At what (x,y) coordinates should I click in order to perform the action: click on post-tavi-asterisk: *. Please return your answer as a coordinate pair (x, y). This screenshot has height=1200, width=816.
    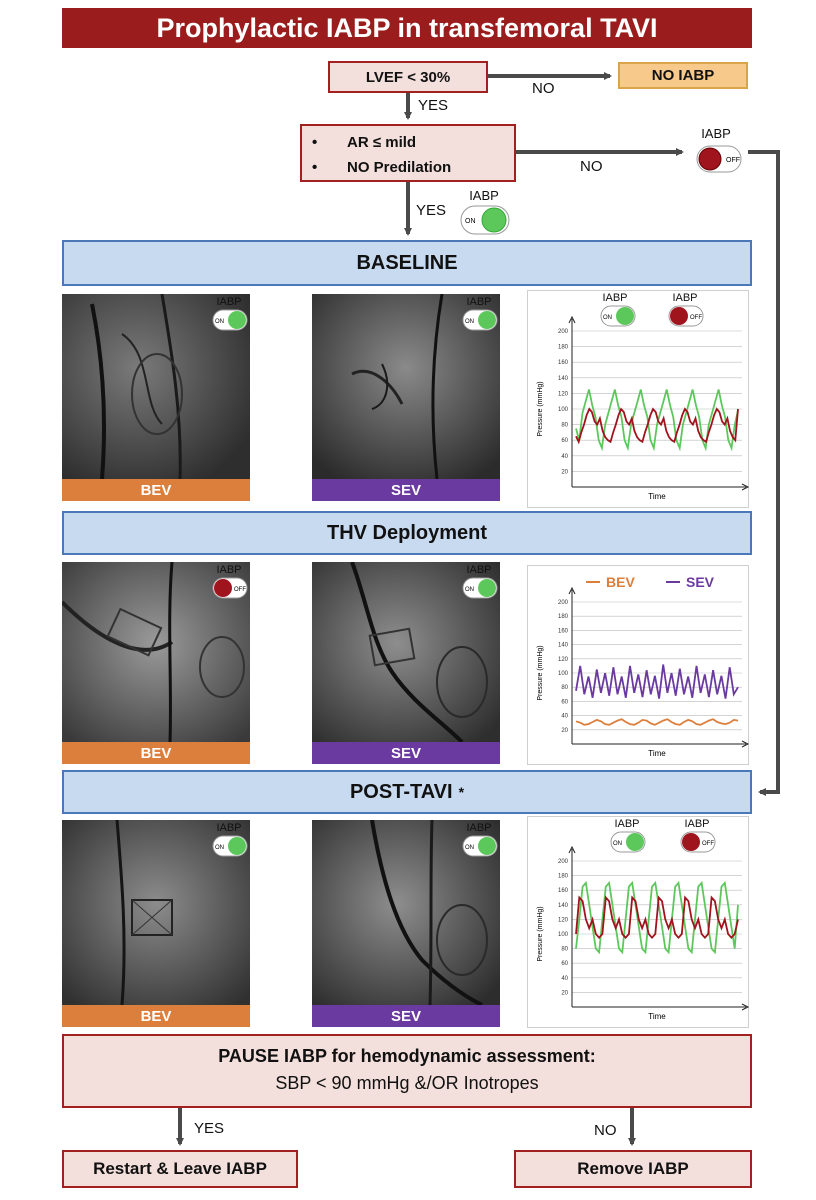
    Looking at the image, I should click on (461, 792).